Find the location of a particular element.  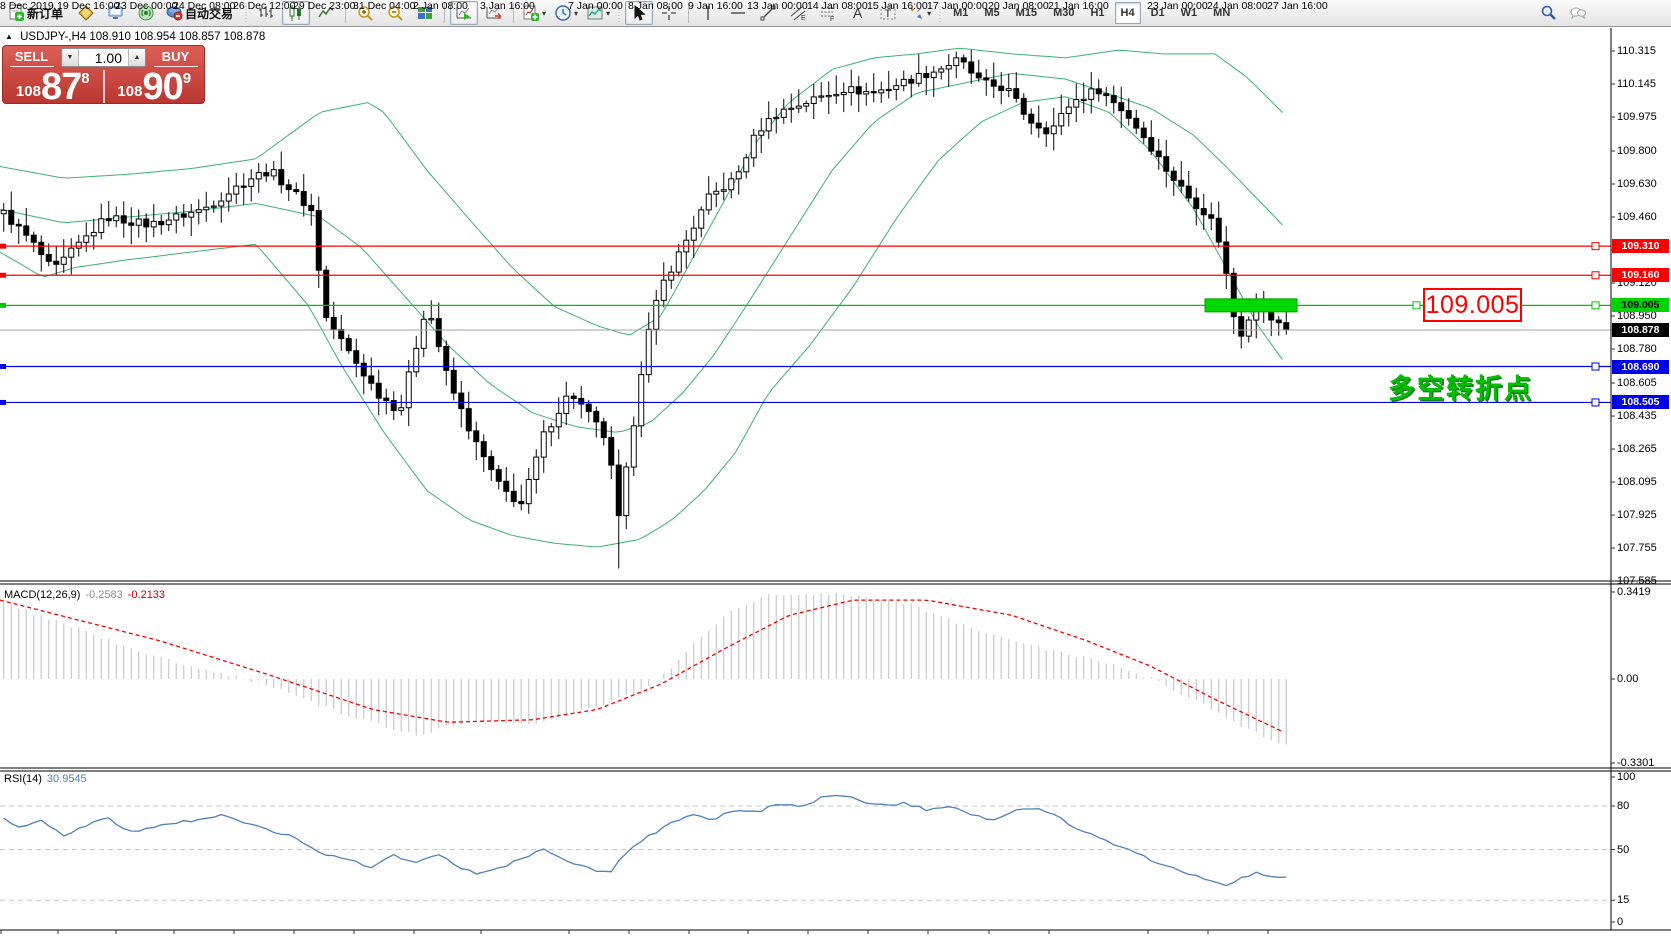

text-button: A is located at coordinates (858, 13).